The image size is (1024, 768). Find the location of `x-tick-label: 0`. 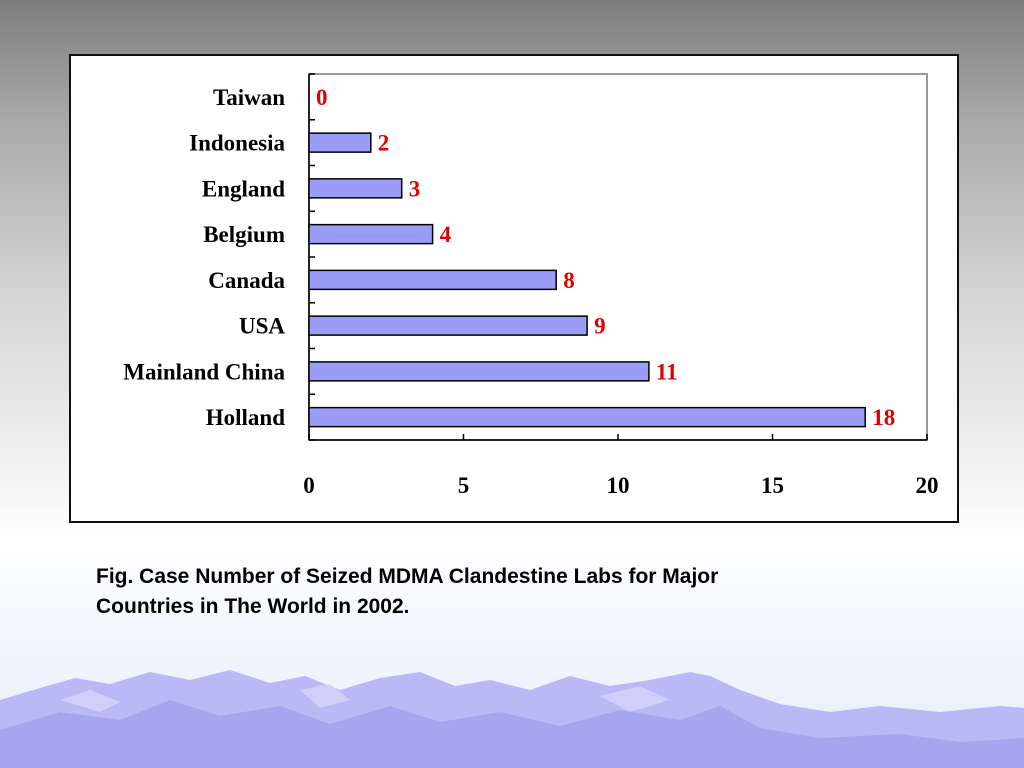

x-tick-label: 0 is located at coordinates (309, 485).